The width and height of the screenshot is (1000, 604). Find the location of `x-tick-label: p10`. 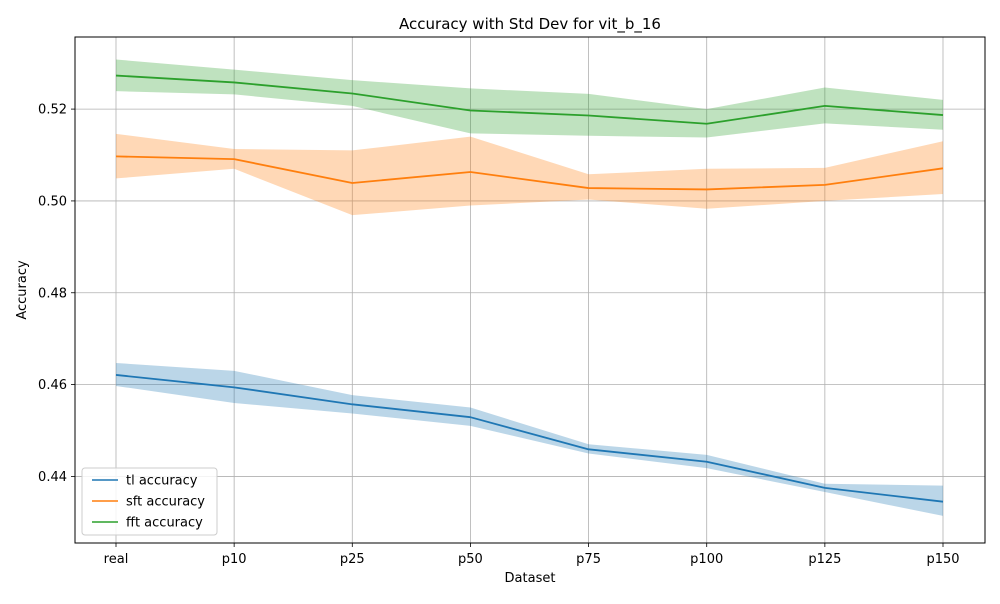

x-tick-label: p10 is located at coordinates (234, 559).